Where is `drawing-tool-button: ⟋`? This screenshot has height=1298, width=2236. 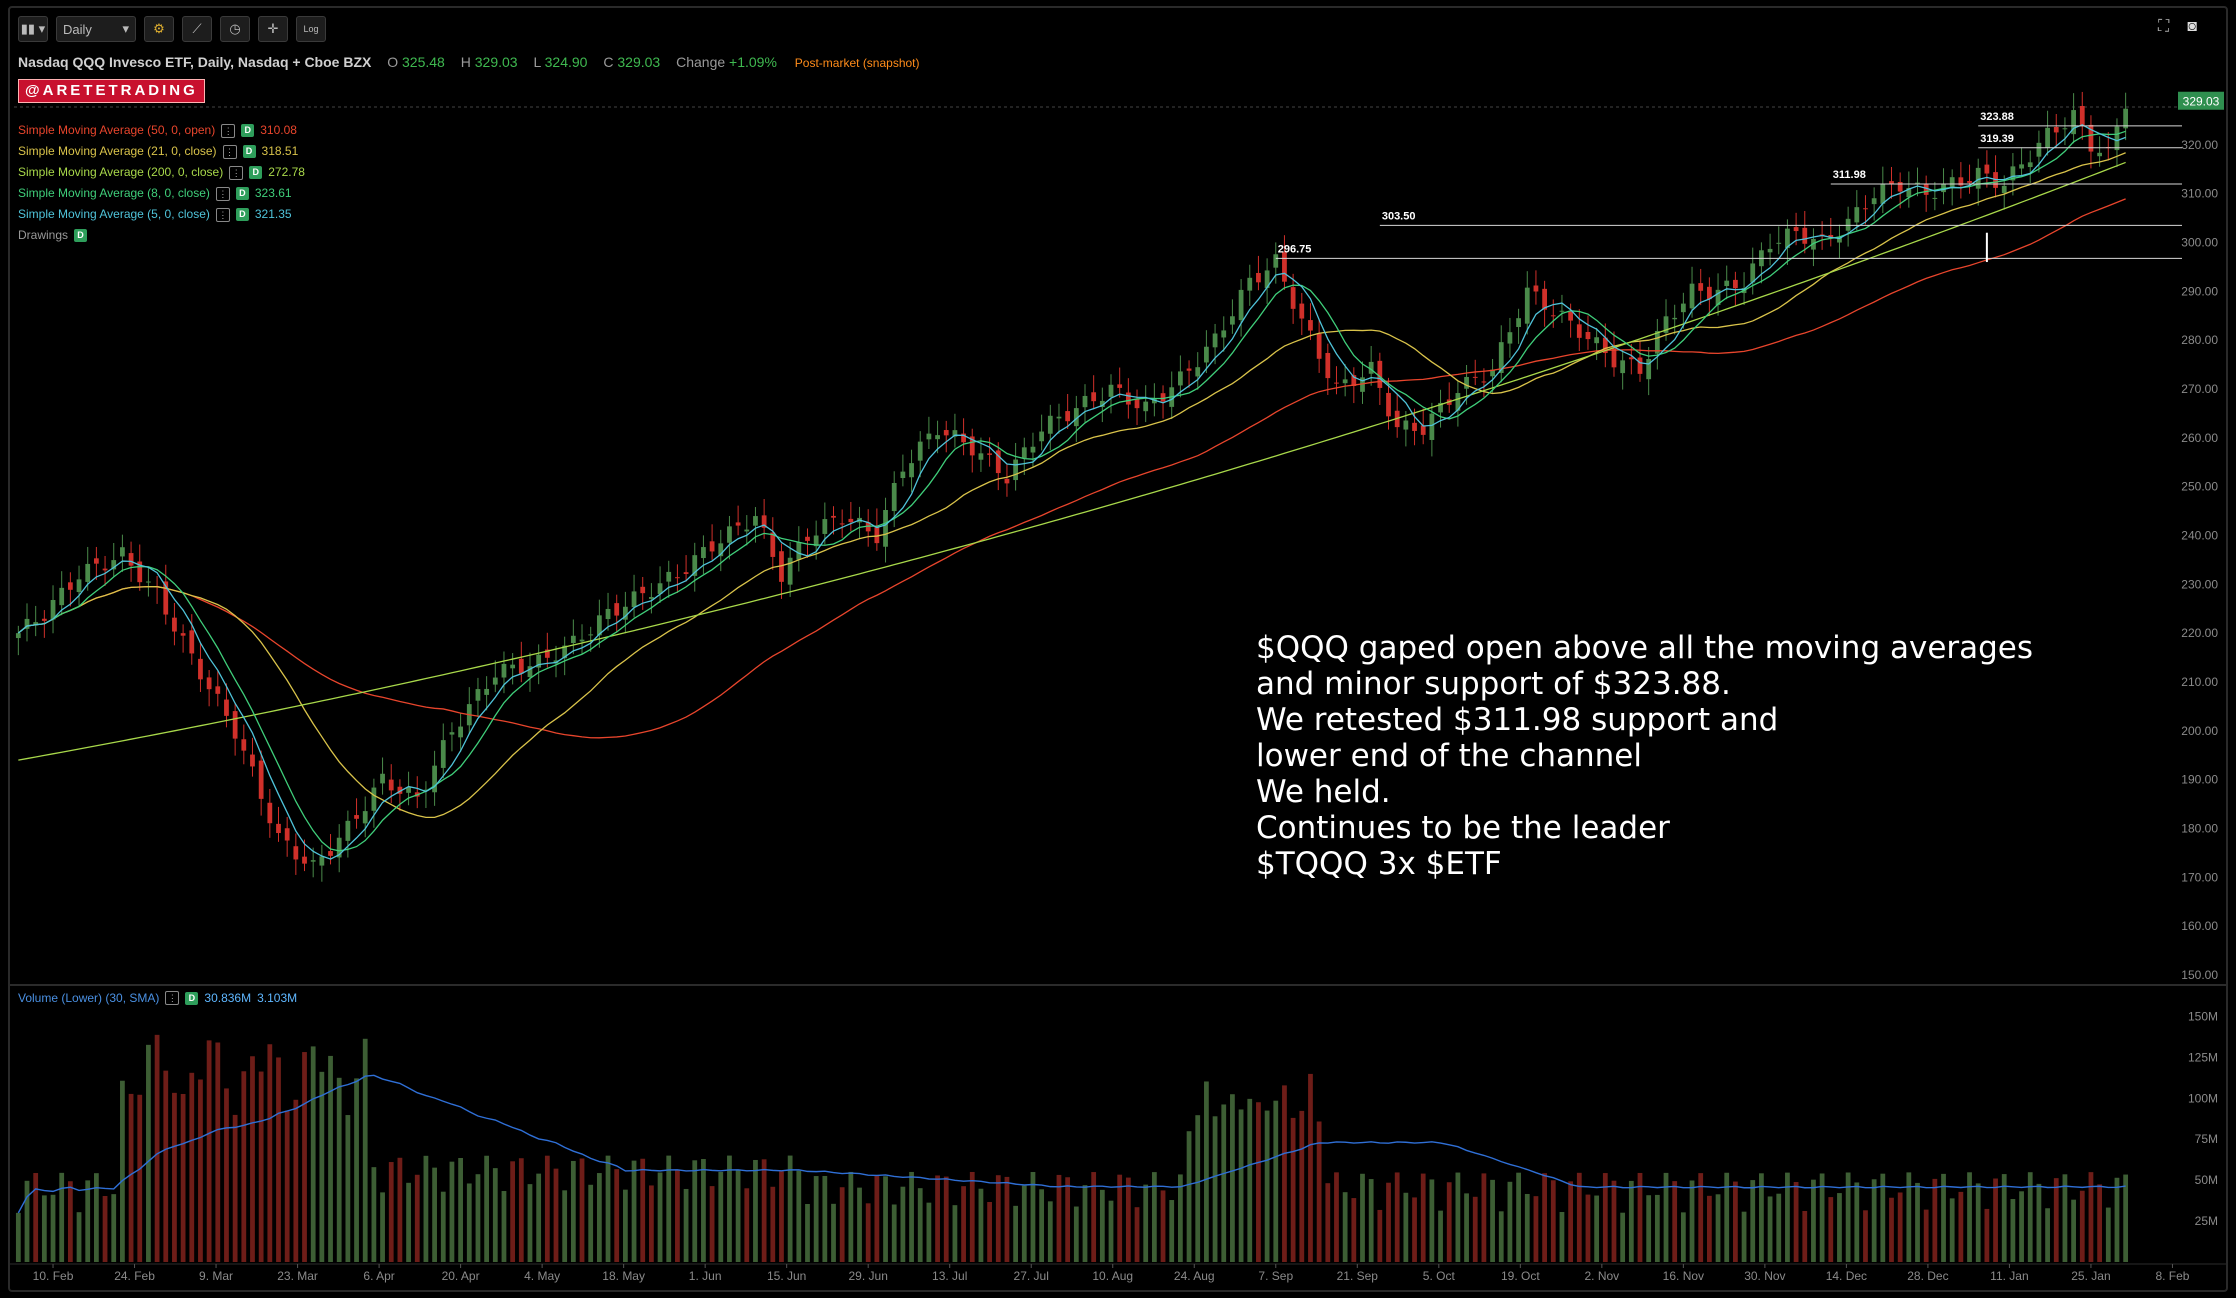
drawing-tool-button: ⟋ is located at coordinates (197, 29).